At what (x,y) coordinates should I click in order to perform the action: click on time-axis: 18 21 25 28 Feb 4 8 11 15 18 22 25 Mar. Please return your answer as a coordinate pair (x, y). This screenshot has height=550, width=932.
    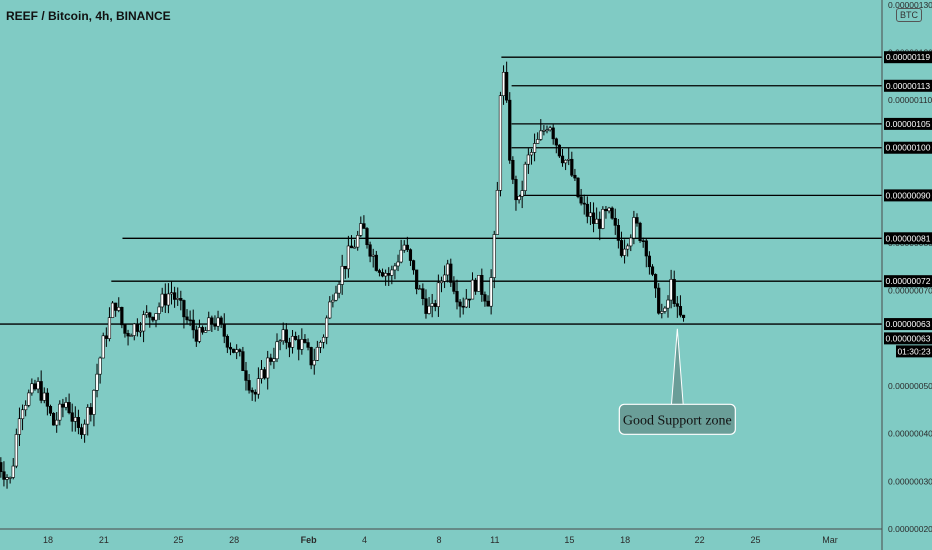
    Looking at the image, I should click on (441, 536).